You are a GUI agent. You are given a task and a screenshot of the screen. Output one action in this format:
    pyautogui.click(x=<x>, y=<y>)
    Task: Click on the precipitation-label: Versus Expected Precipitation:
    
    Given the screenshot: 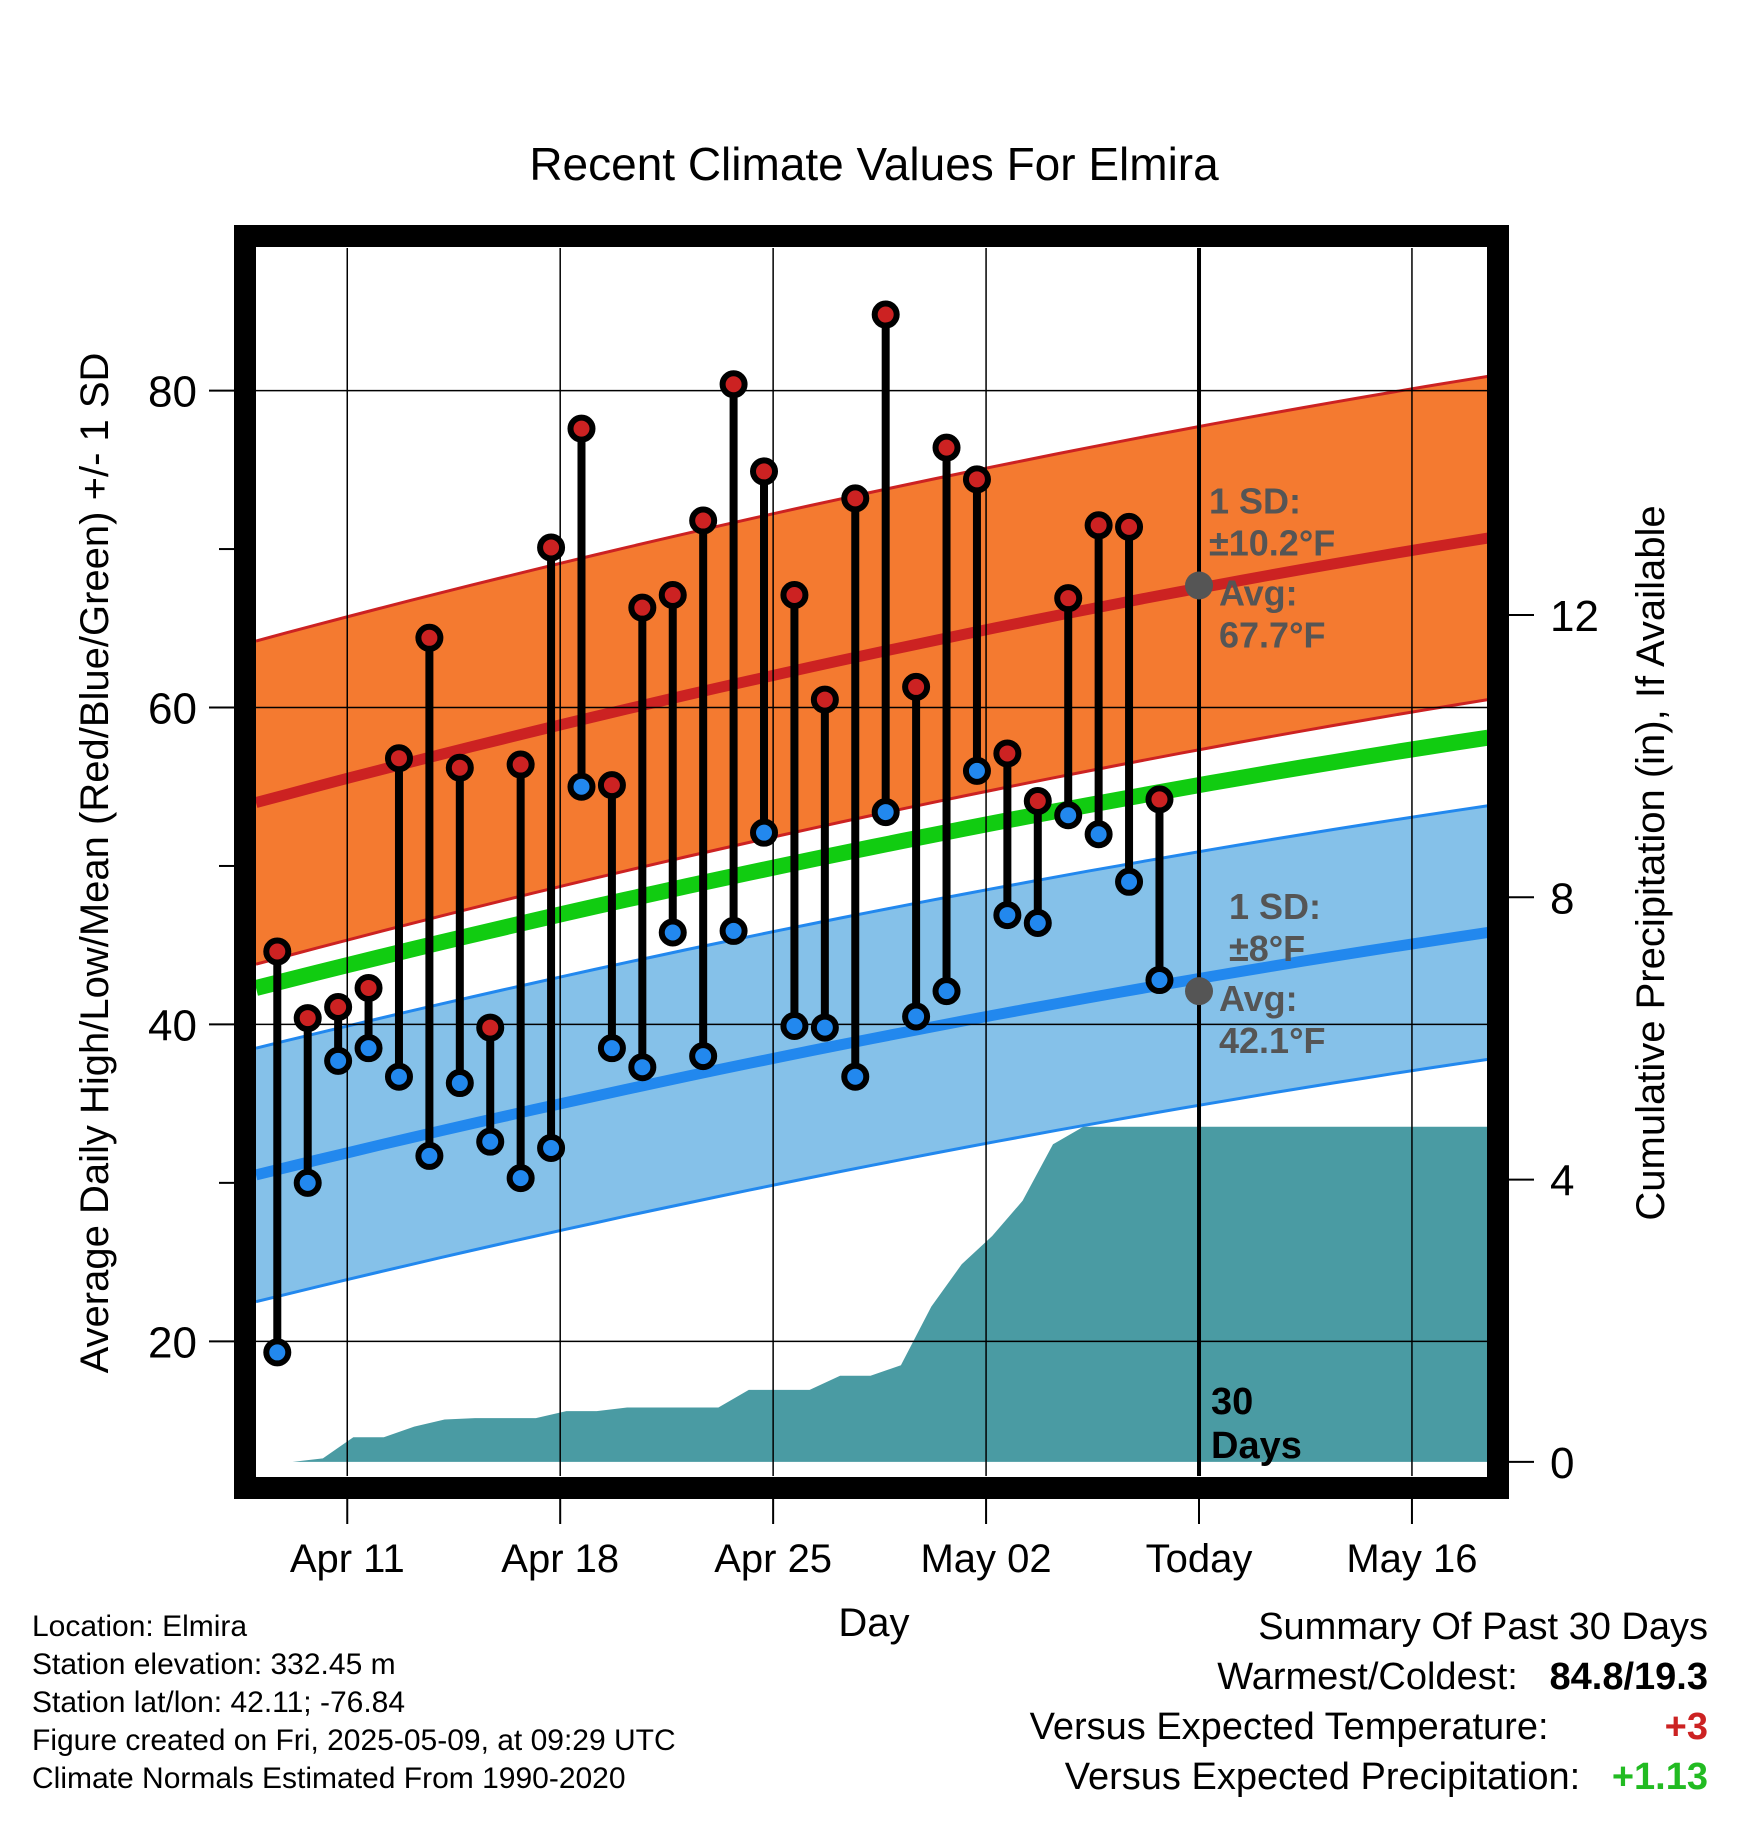 What is the action you would take?
    pyautogui.click(x=1322, y=1777)
    